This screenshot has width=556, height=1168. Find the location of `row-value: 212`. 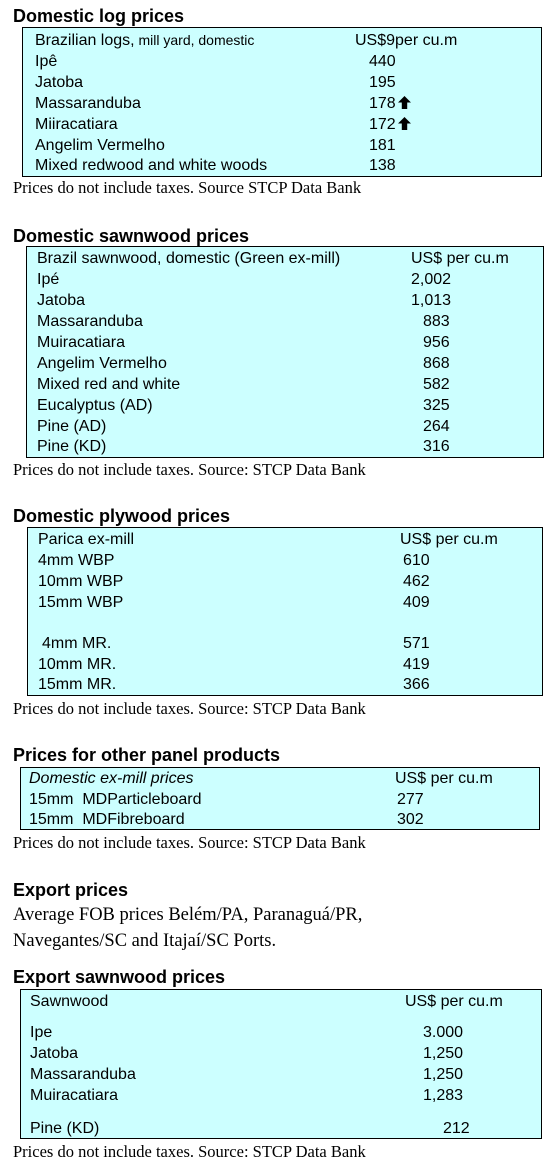

row-value: 212 is located at coordinates (456, 1128).